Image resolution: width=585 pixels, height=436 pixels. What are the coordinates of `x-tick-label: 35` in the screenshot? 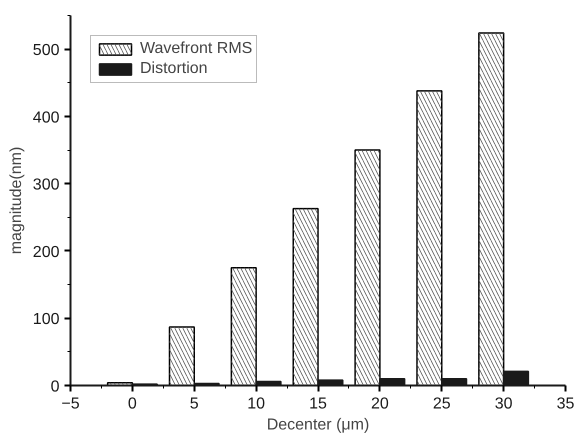 It's located at (565, 404).